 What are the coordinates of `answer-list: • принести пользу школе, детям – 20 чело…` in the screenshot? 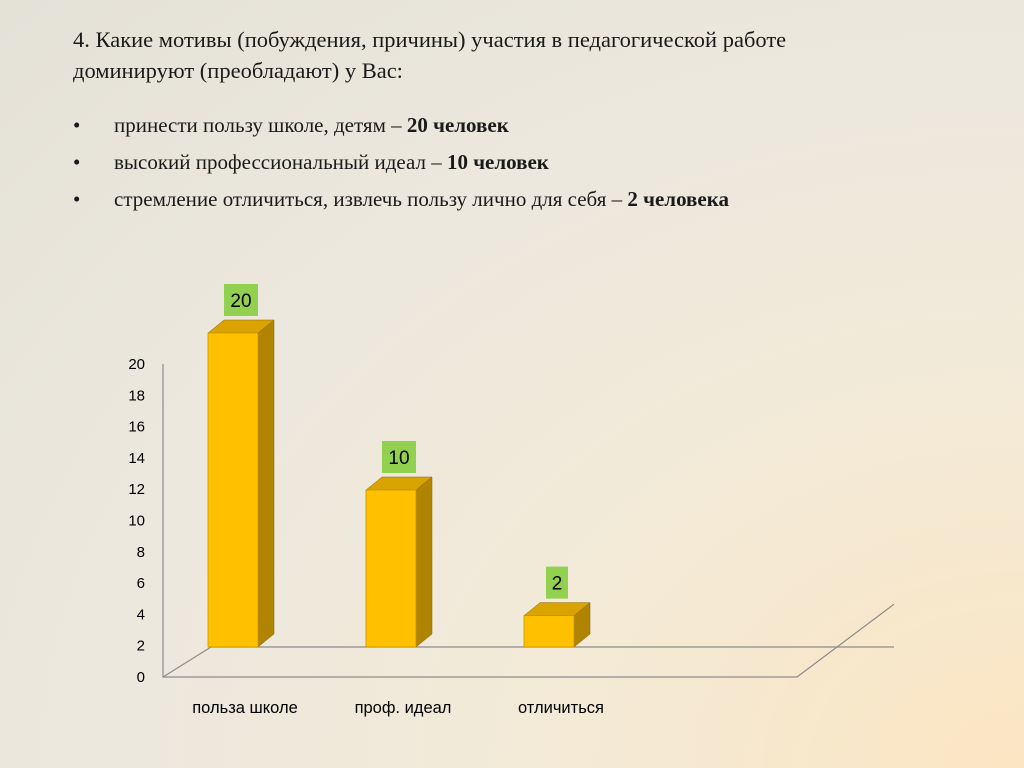 It's located at (401, 162).